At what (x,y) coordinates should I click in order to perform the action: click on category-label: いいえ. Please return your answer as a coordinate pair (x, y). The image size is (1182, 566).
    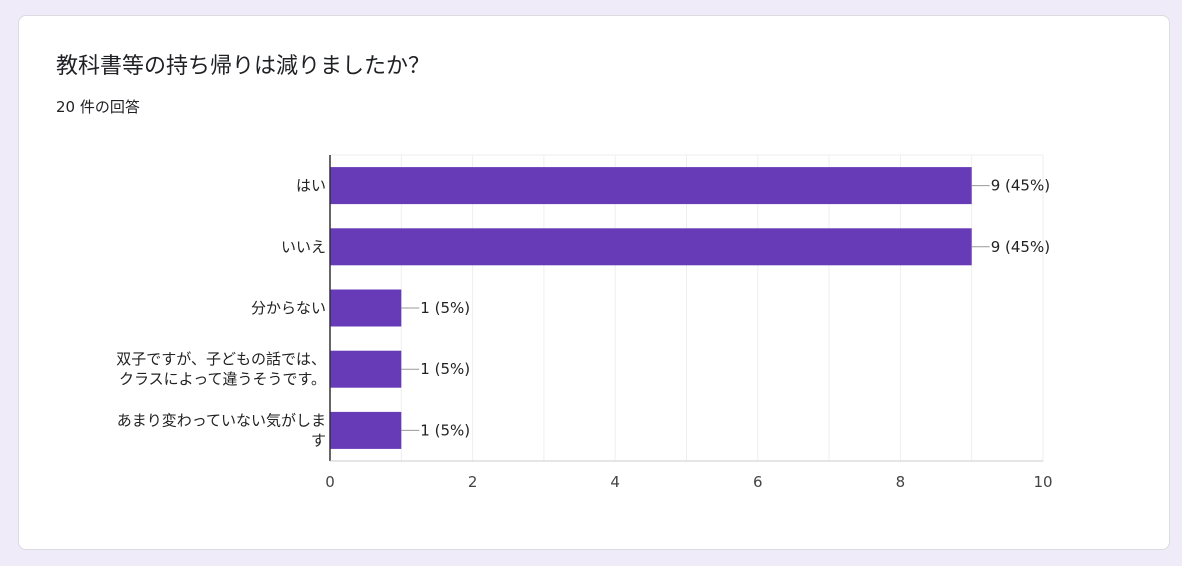
    Looking at the image, I should click on (303, 247).